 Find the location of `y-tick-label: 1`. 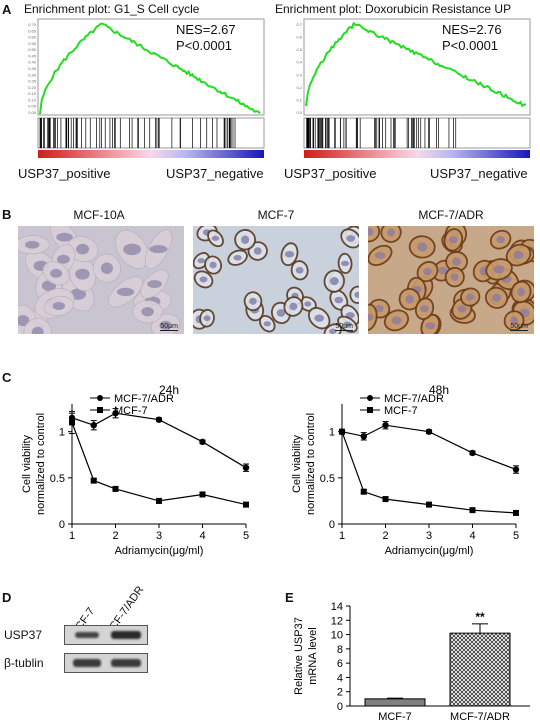

y-tick-label: 1 is located at coordinates (332, 433).